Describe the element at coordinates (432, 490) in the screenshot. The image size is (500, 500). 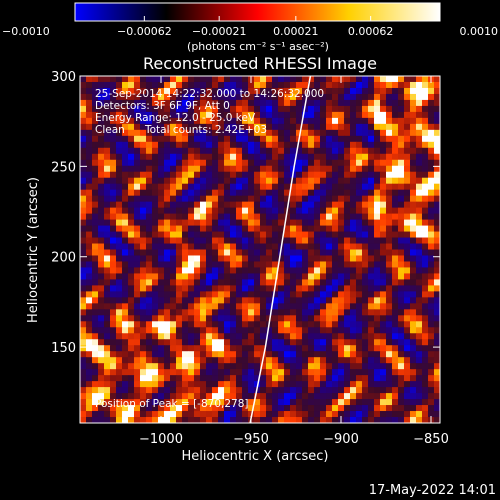
I see `footer-timestamp: 17-May-2022 14:01` at that location.